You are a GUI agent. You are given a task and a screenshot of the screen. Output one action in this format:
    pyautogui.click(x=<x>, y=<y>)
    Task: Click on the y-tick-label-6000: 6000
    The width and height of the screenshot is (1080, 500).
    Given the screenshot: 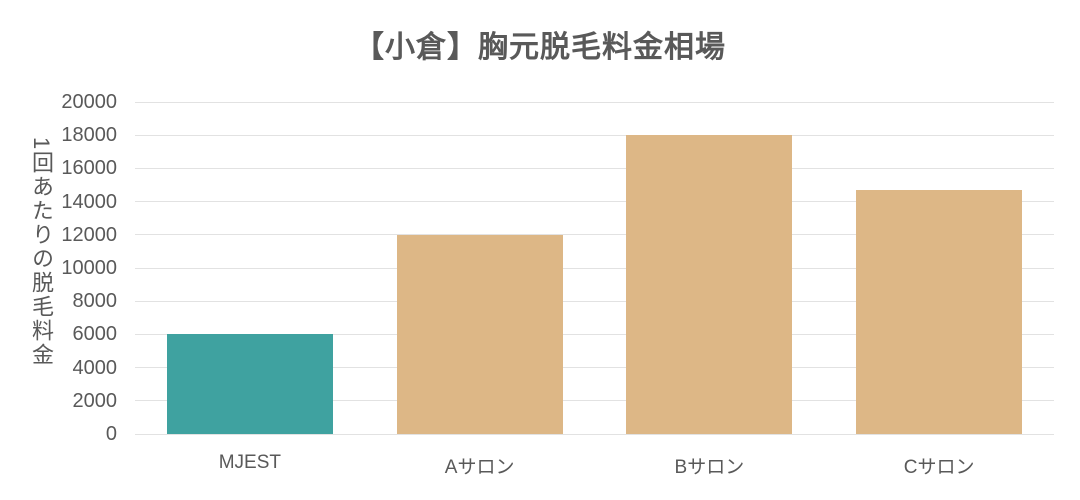 What is the action you would take?
    pyautogui.click(x=95, y=334)
    